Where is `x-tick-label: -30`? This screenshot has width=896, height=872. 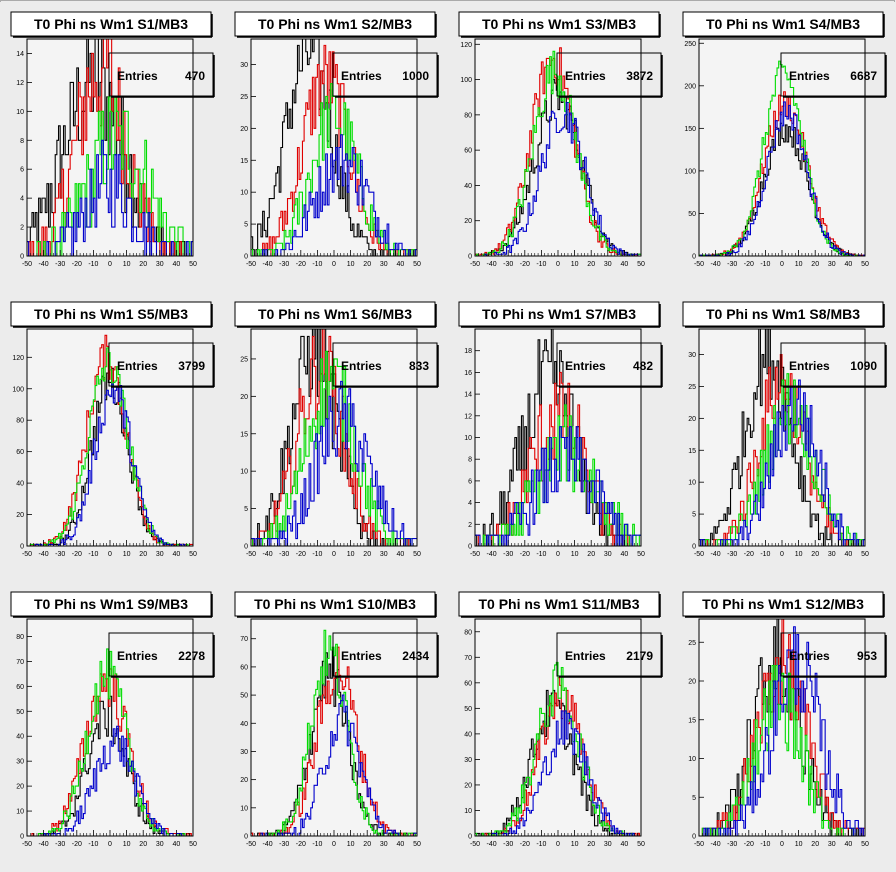 x-tick-label: -30 is located at coordinates (732, 264).